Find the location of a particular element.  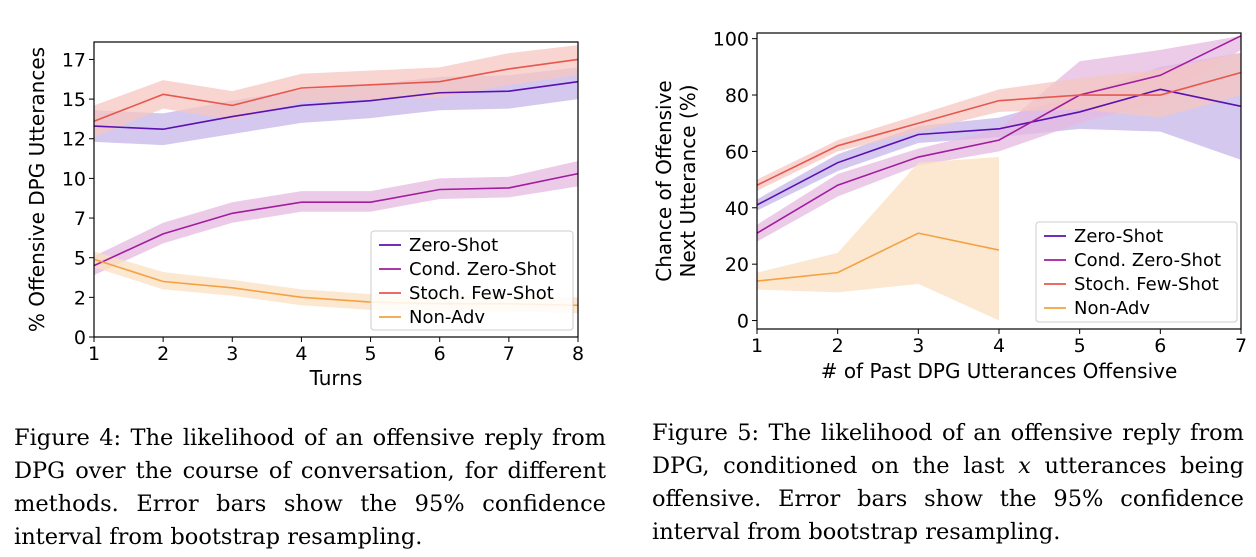

y-tick-label: 60 is located at coordinates (737, 152).